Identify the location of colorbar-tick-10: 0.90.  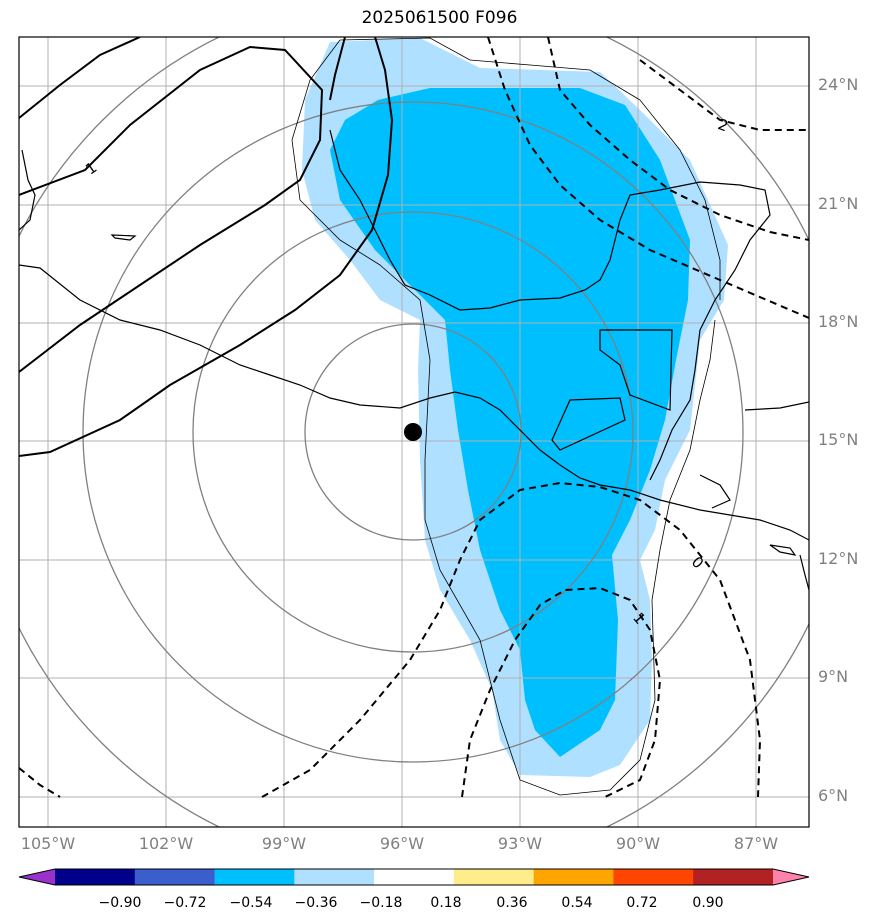
(708, 903).